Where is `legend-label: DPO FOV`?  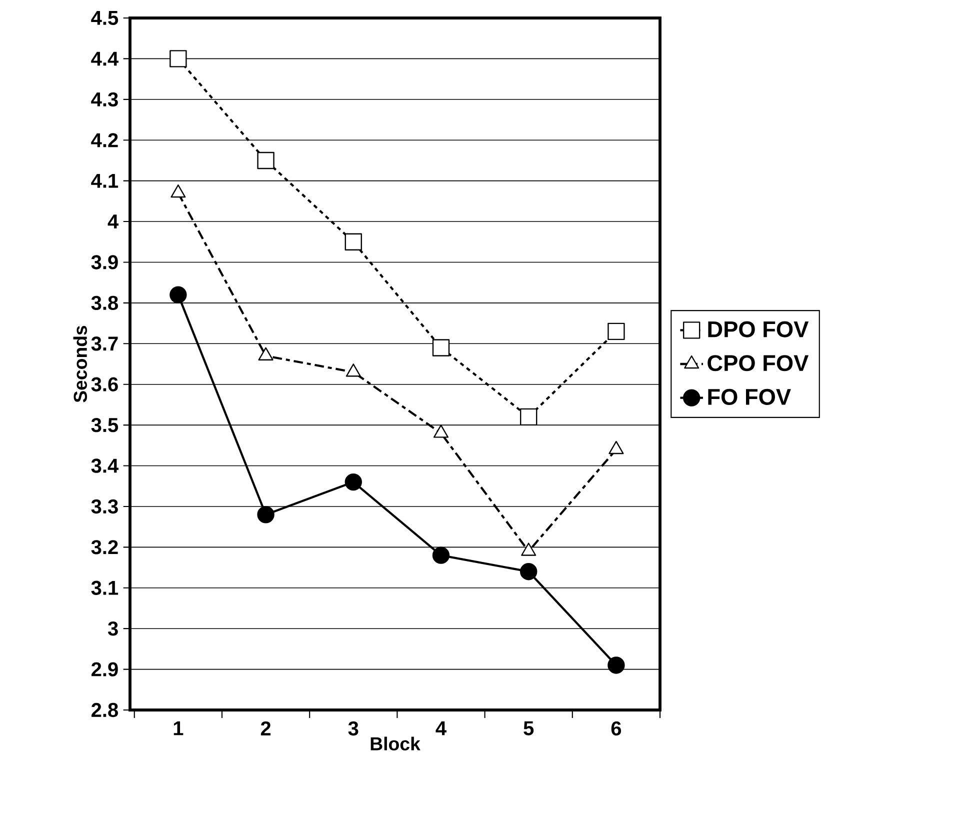 legend-label: DPO FOV is located at coordinates (758, 329).